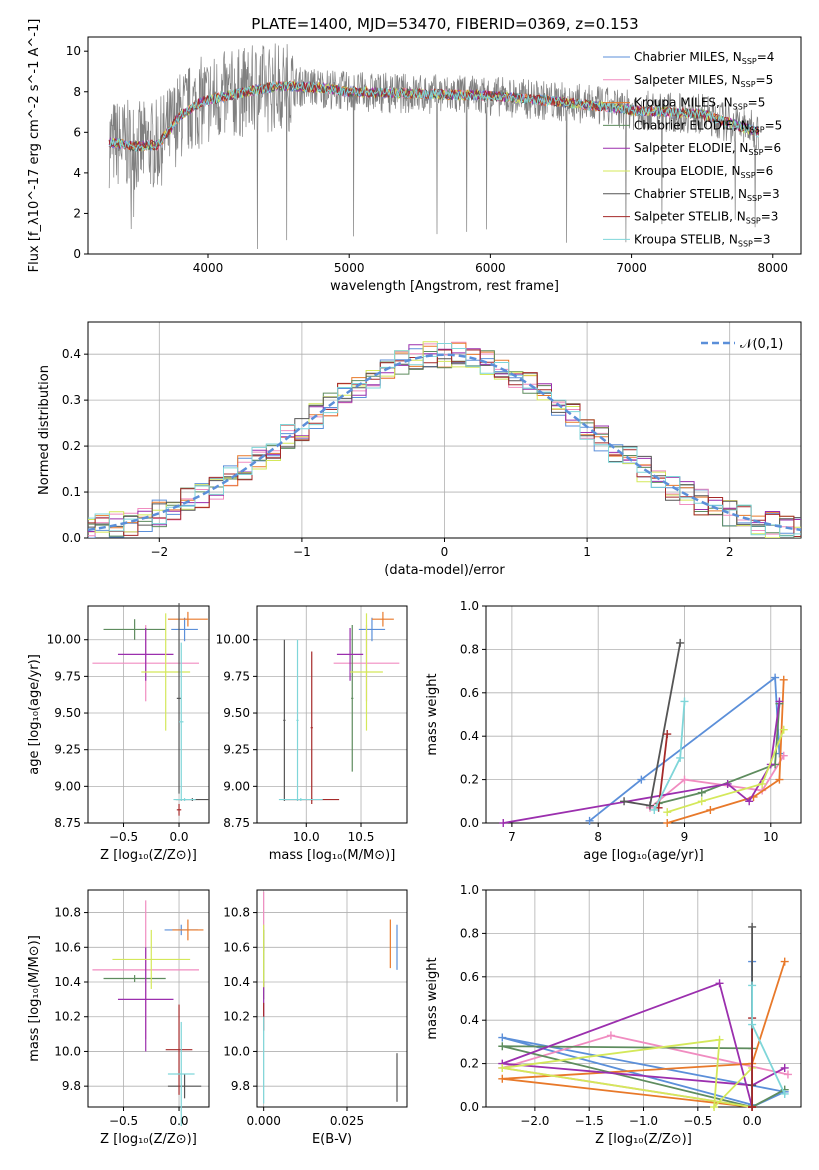  I want to click on x-tick-label: 10.0, so click(306, 837).